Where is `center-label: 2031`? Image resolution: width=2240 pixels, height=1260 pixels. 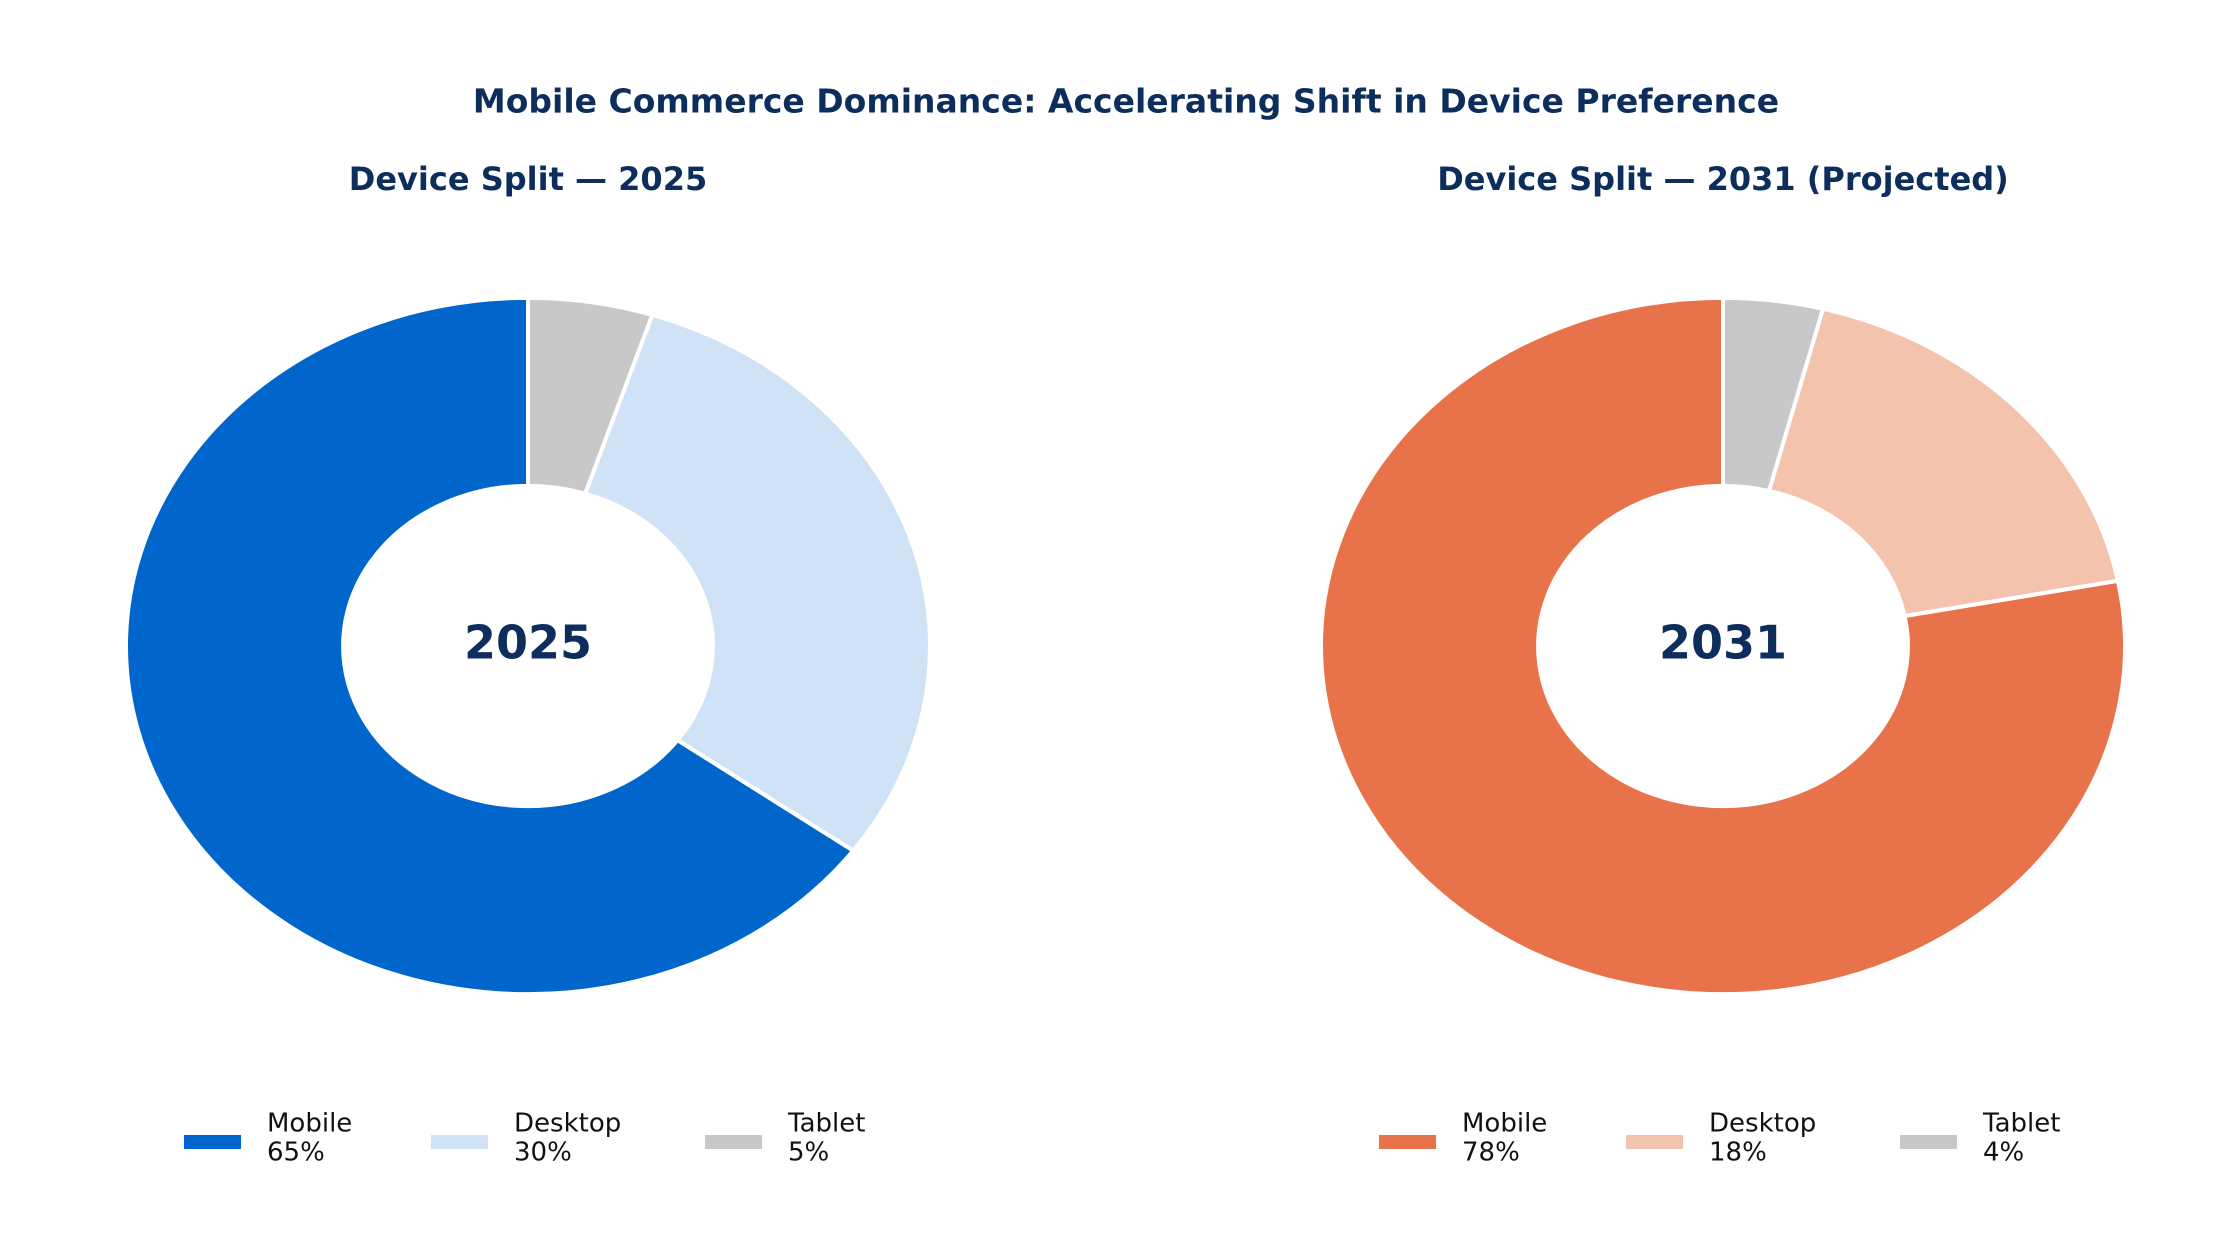 center-label: 2031 is located at coordinates (1723, 643).